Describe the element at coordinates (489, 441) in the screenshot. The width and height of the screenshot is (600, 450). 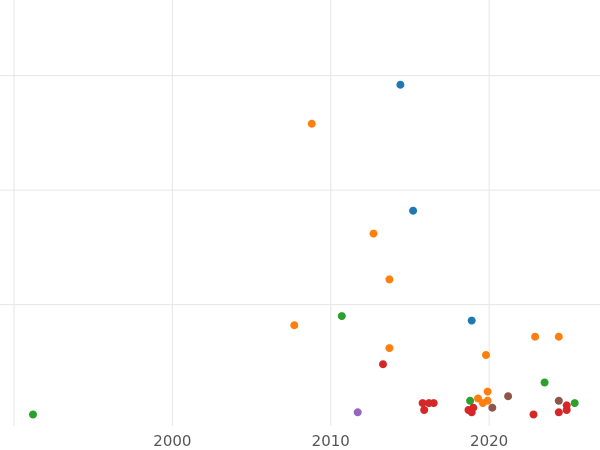
I see `x-tick-label: 2020` at that location.